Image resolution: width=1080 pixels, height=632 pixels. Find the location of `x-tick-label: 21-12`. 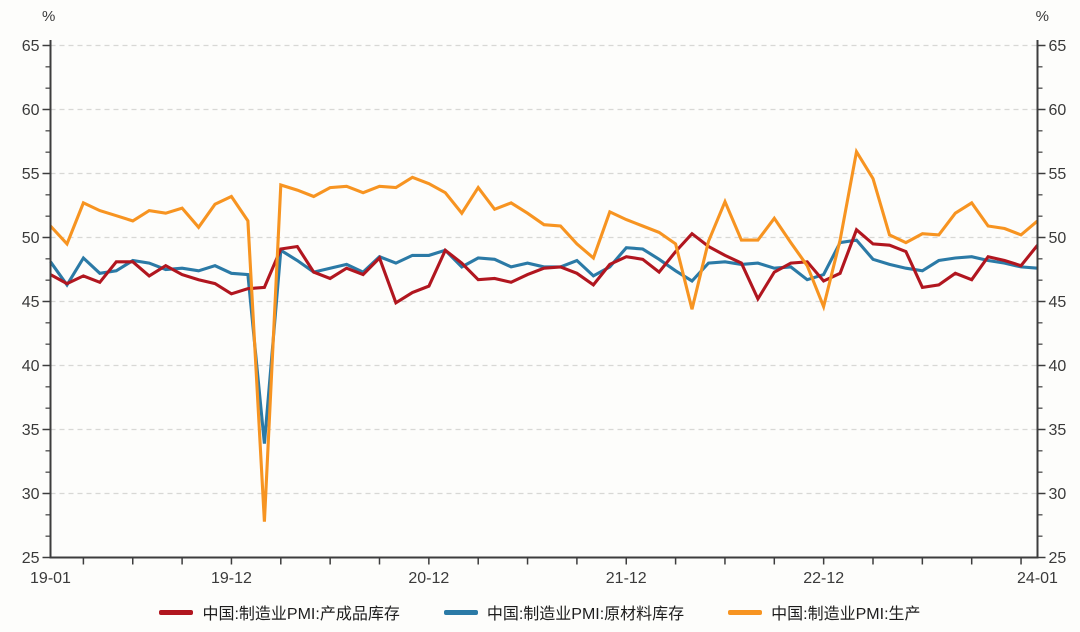

x-tick-label: 21-12 is located at coordinates (626, 578).